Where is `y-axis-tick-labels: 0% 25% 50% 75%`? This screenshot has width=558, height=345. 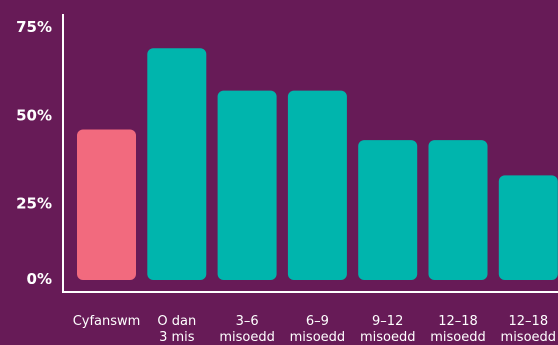 y-axis-tick-labels: 0% 25% 50% 75% is located at coordinates (34, 153).